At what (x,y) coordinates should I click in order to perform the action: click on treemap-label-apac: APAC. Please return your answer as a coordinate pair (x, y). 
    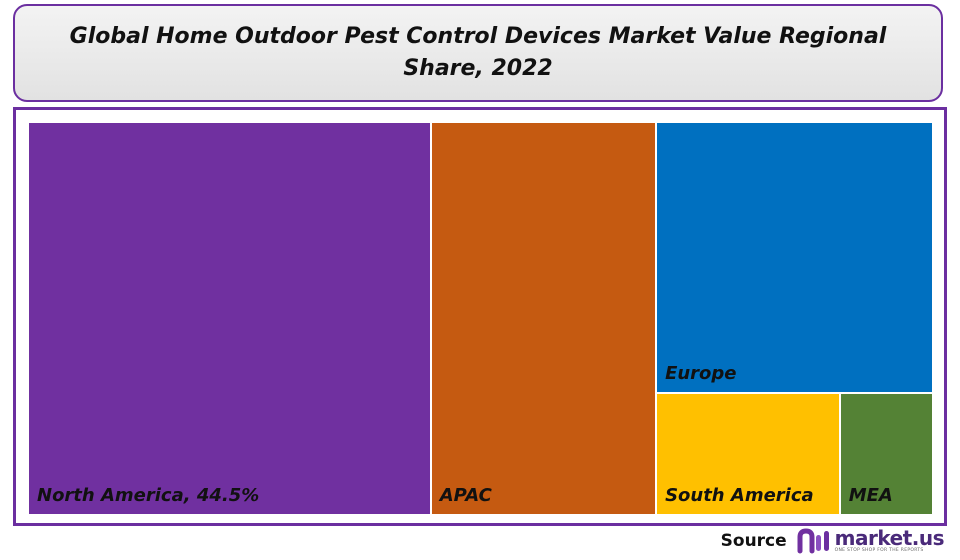
    Looking at the image, I should click on (465, 495).